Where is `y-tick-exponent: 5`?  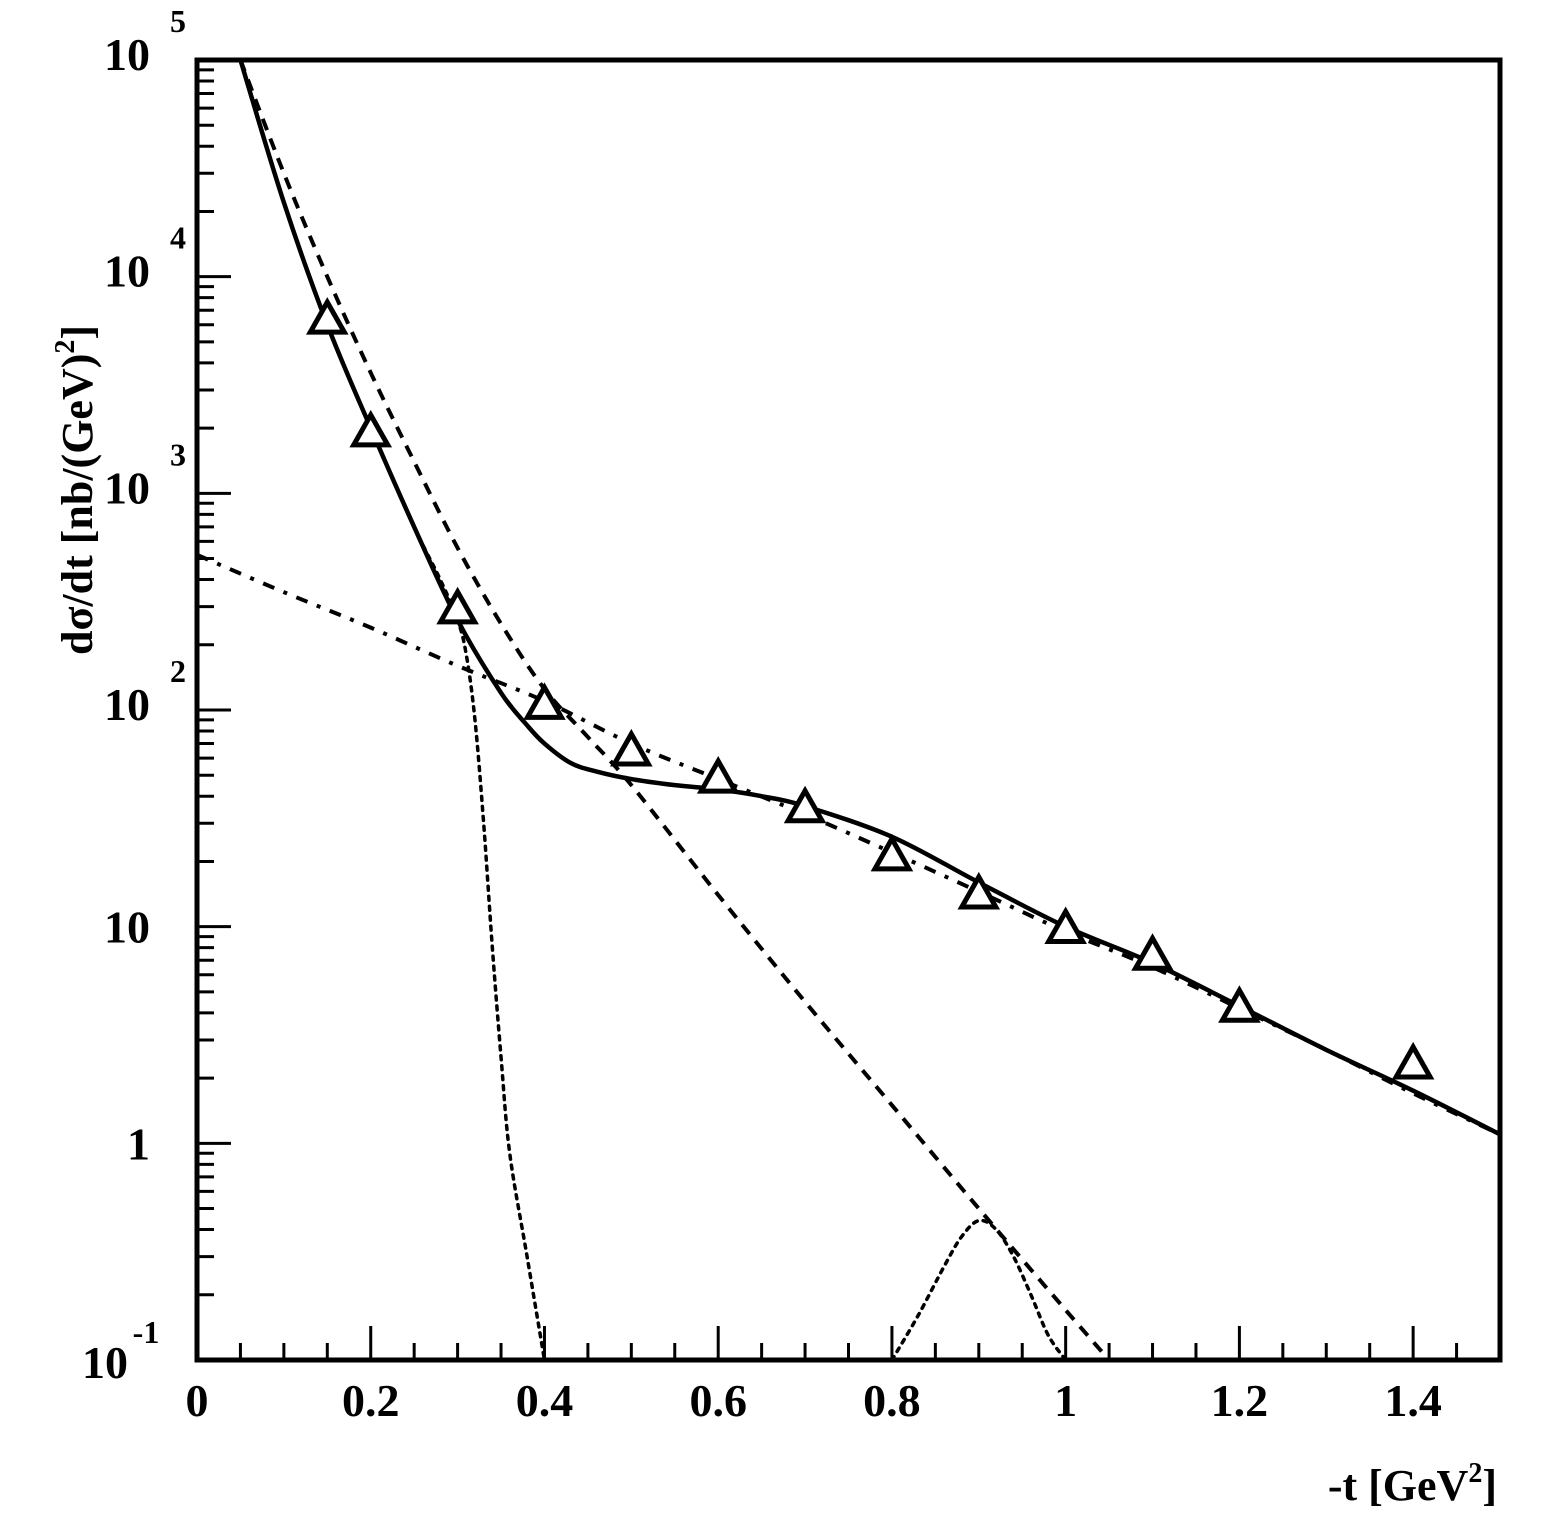
y-tick-exponent: 5 is located at coordinates (178, 21).